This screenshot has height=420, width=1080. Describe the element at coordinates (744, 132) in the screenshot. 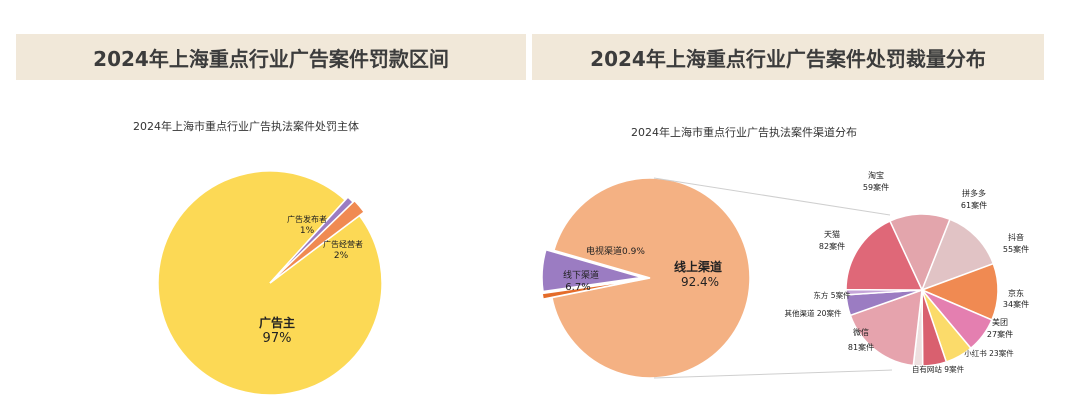

I see `chart-title-channel: 2024年上海市重点行业广告执法案件渠道分布` at that location.